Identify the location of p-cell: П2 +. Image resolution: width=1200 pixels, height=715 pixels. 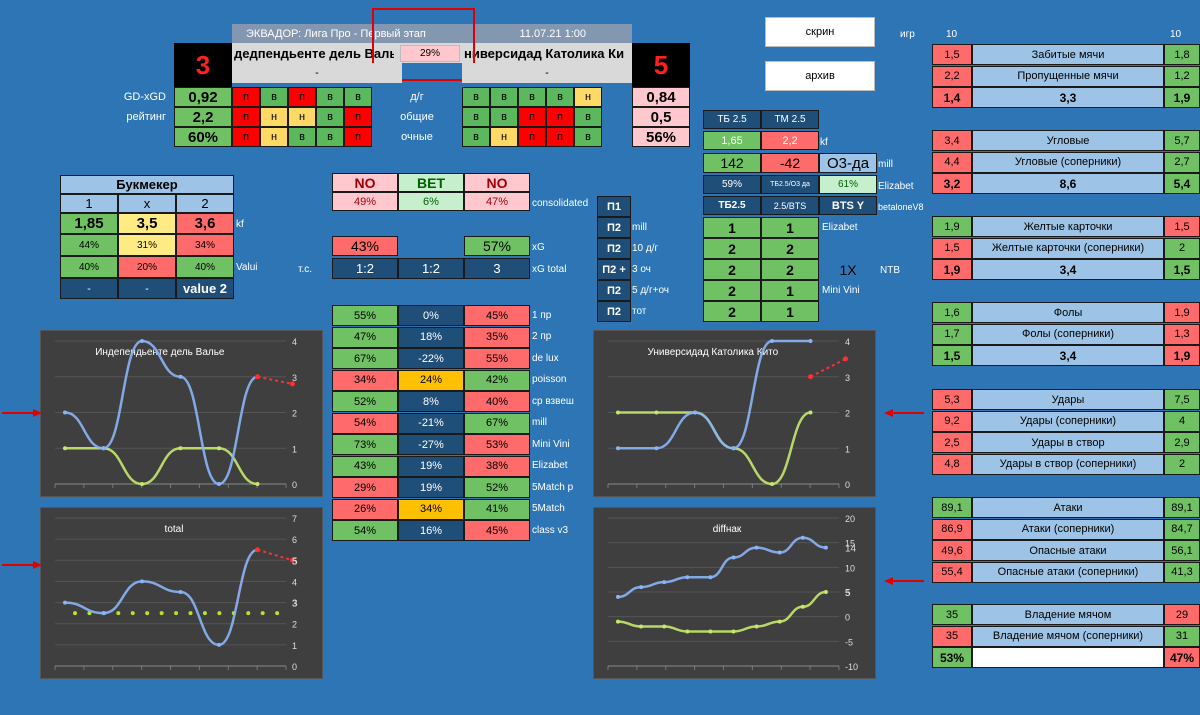
(614, 269).